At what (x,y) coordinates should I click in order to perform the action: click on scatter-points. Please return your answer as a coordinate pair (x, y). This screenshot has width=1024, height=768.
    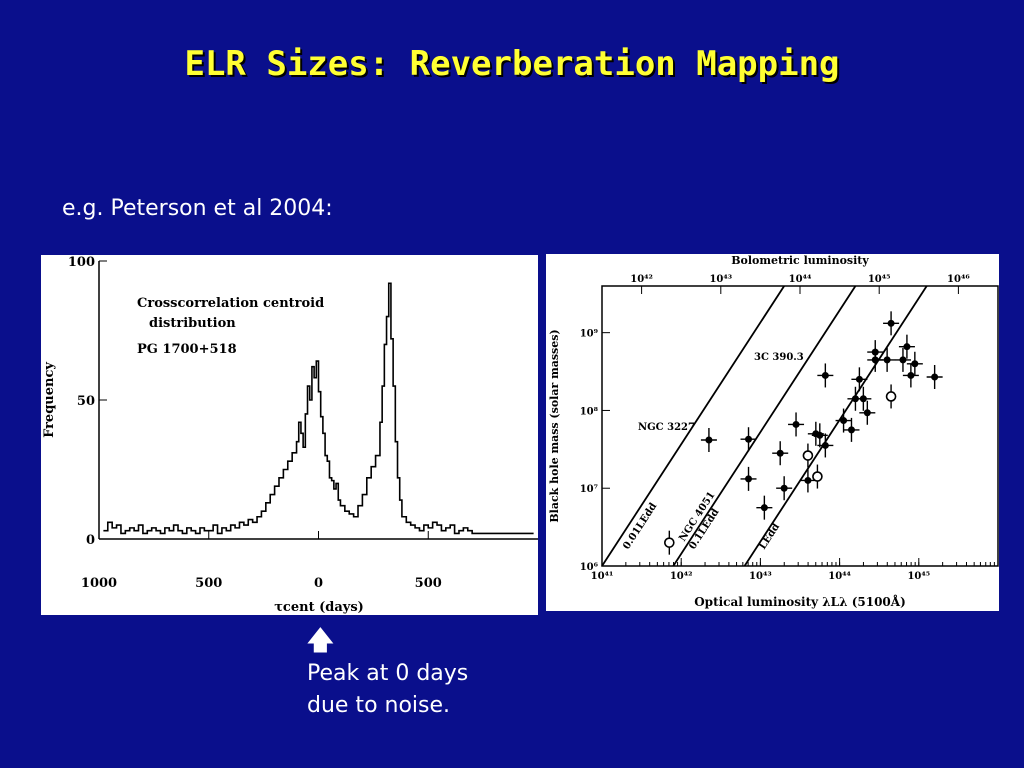
    Looking at the image, I should click on (803, 433).